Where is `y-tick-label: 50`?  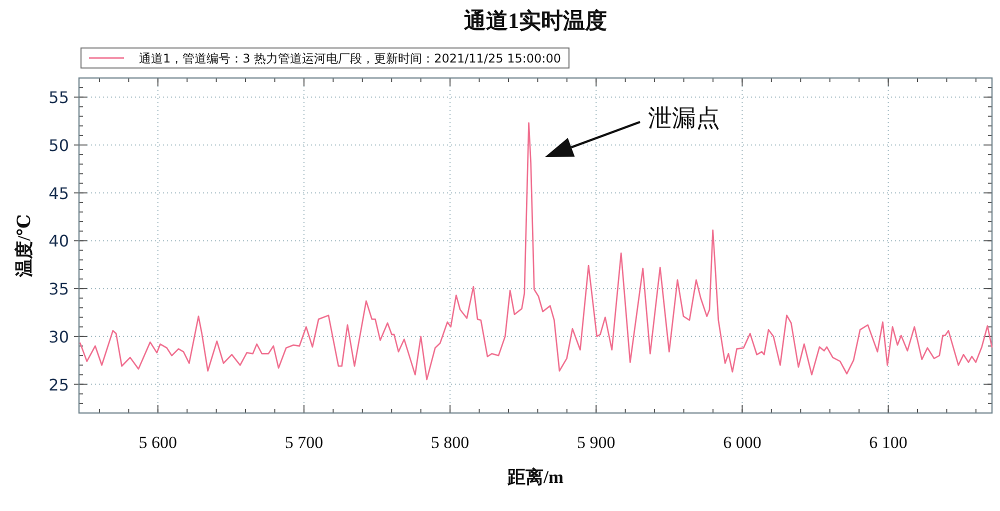 y-tick-label: 50 is located at coordinates (58, 145).